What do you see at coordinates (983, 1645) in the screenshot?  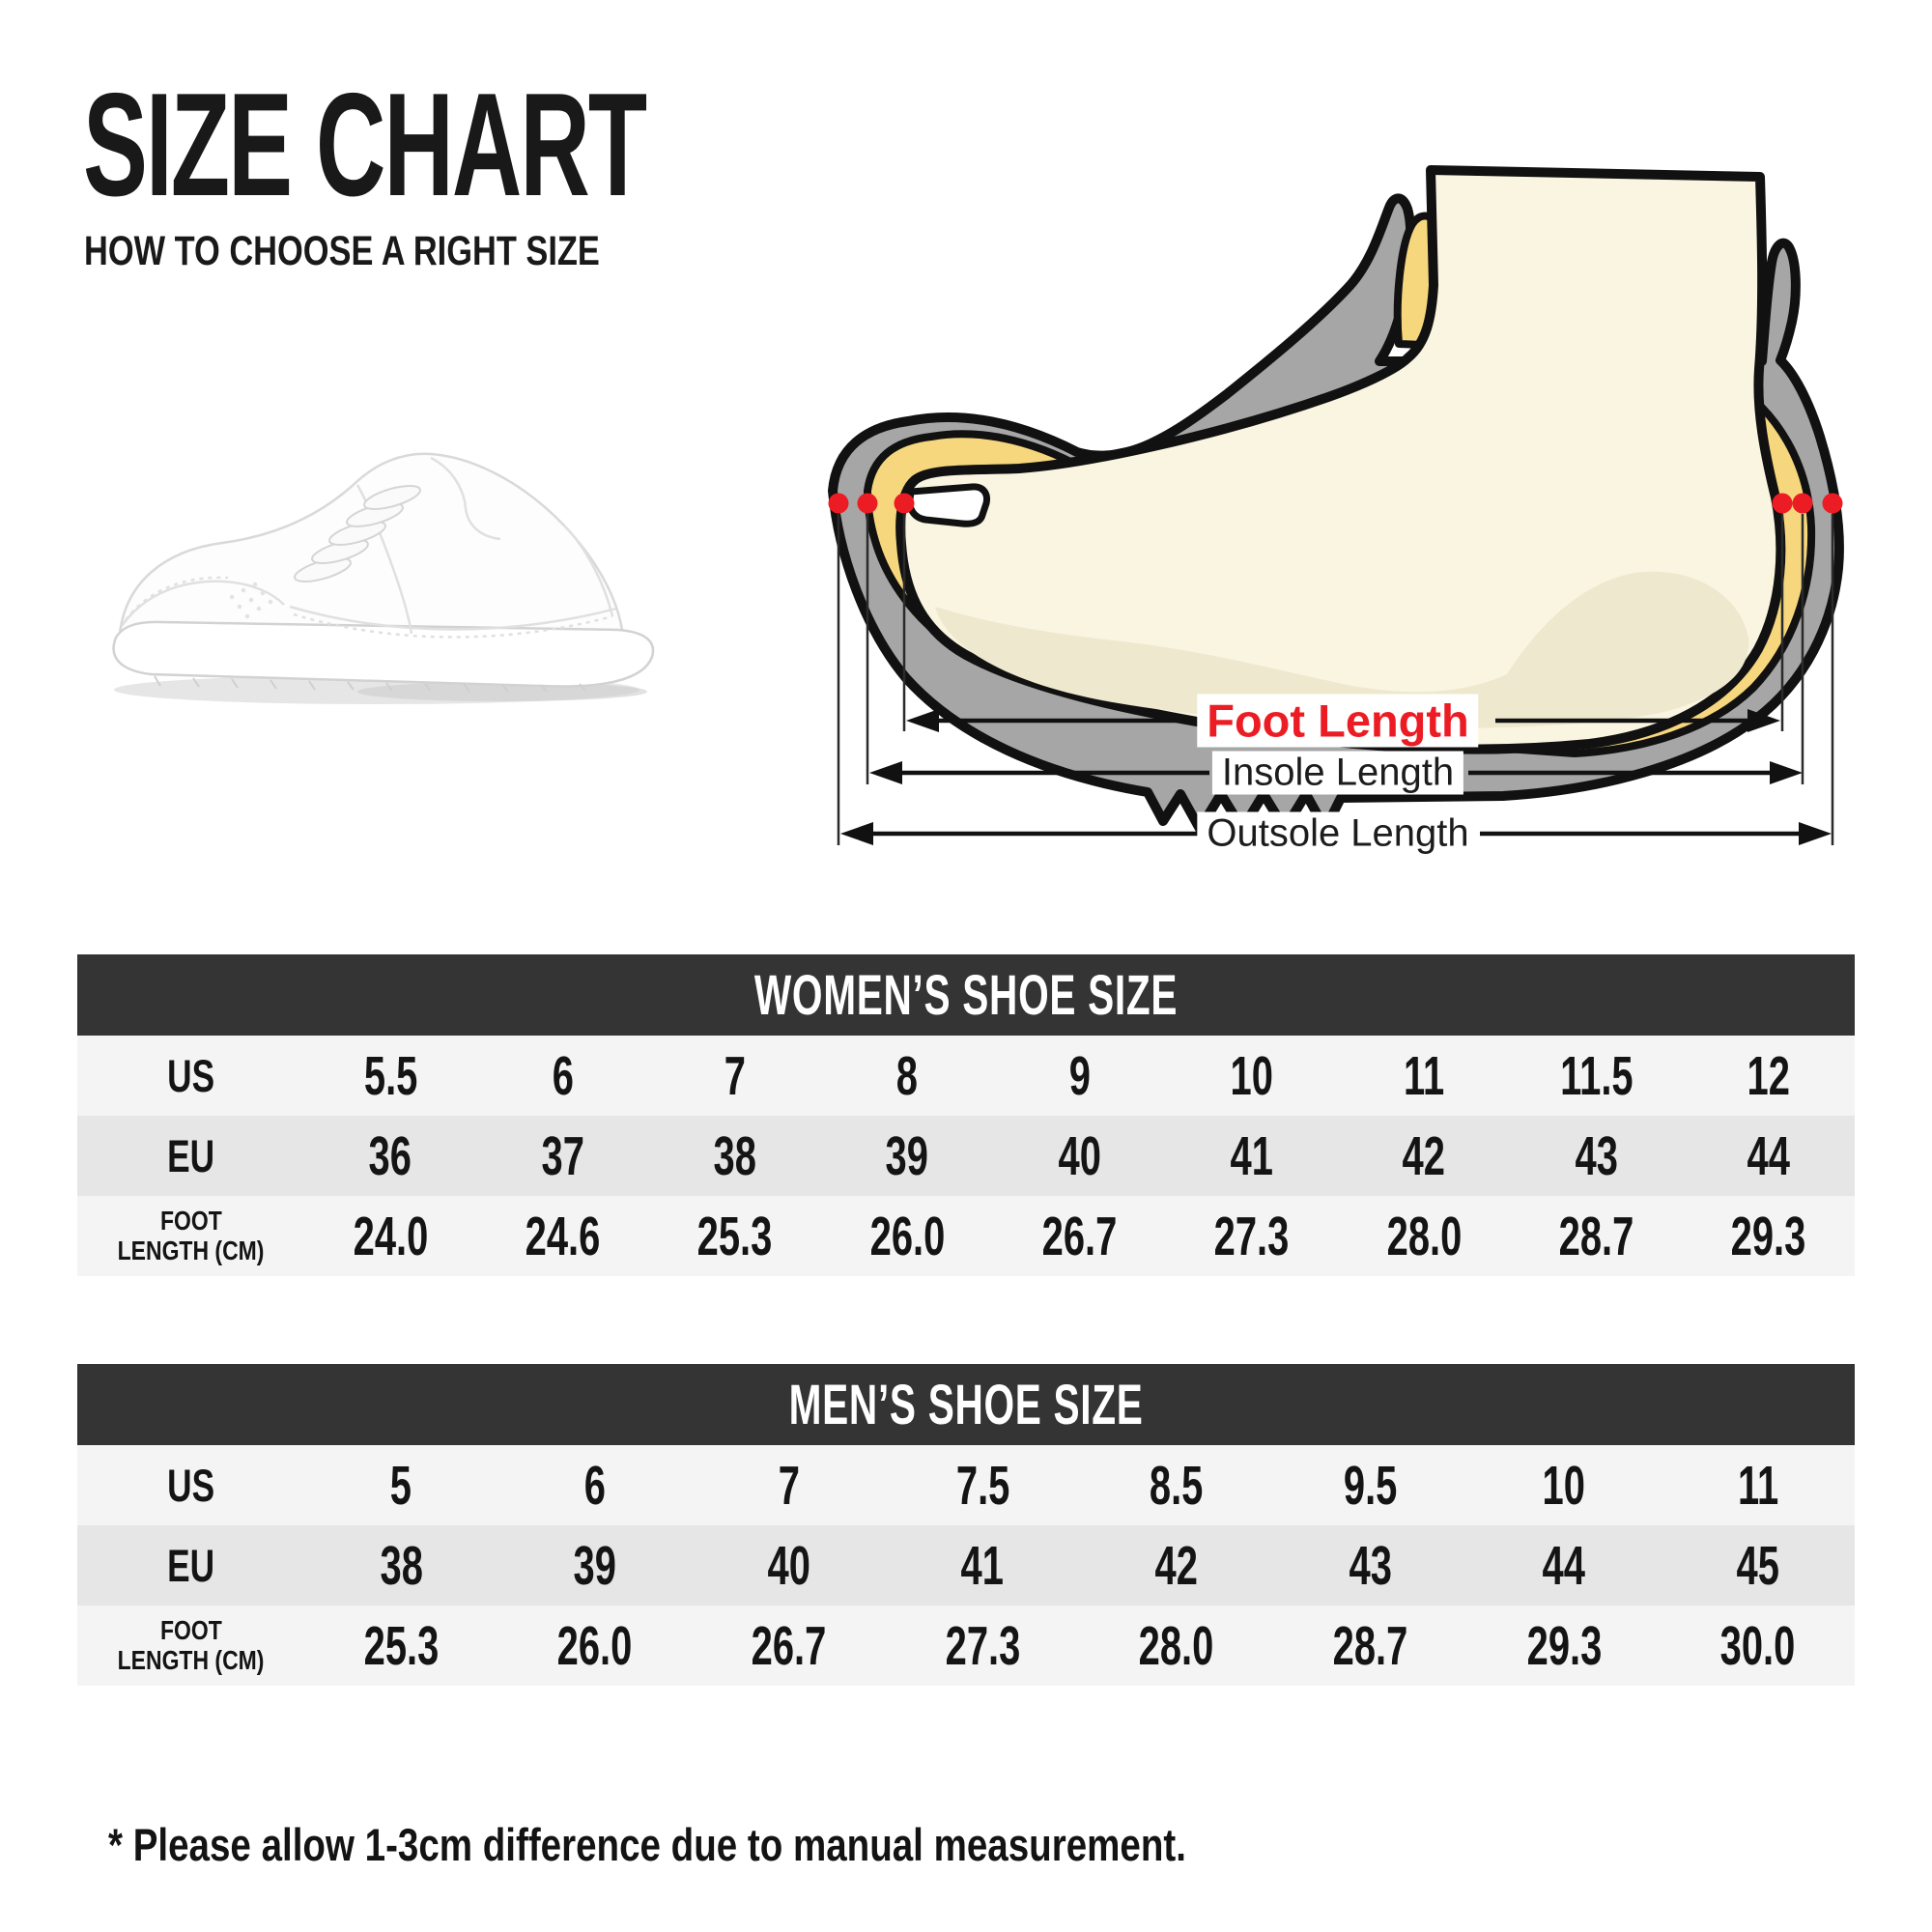 I see `men-footlength-value: 27.3` at bounding box center [983, 1645].